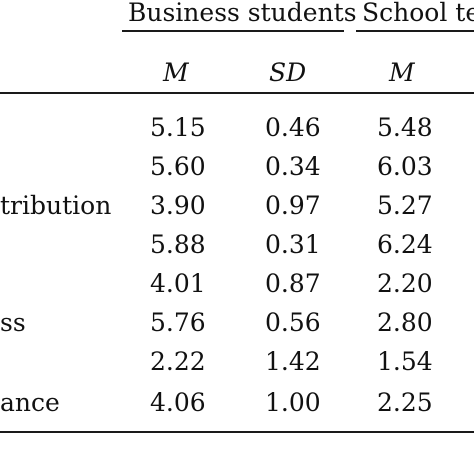 This screenshot has height=474, width=474. Describe the element at coordinates (405, 361) in the screenshot. I see `cell-school-mean: 1.54` at that location.